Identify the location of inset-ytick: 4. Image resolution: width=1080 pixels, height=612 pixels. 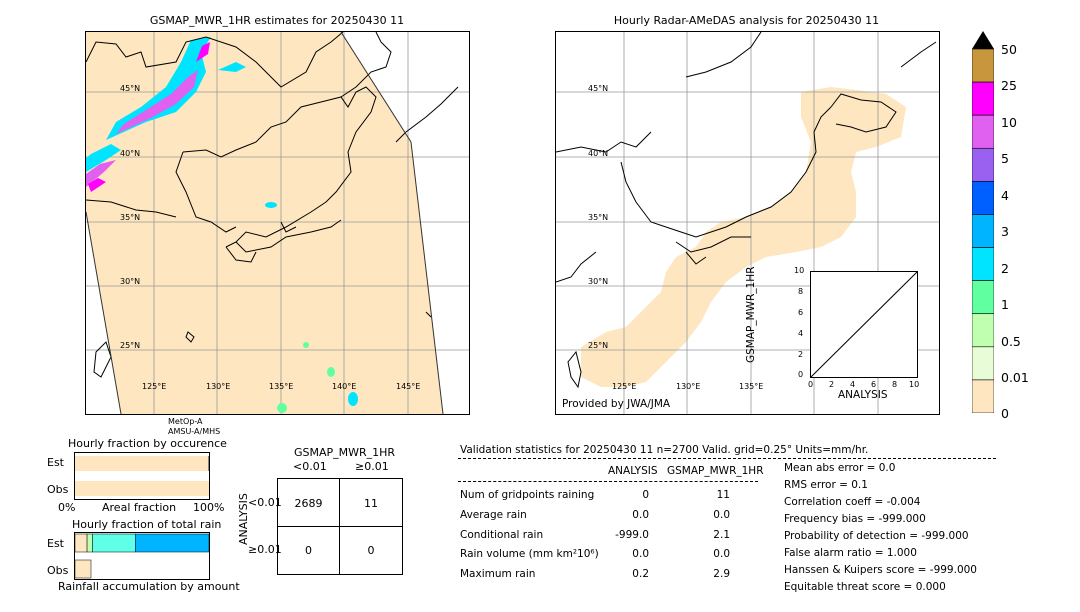
(801, 333).